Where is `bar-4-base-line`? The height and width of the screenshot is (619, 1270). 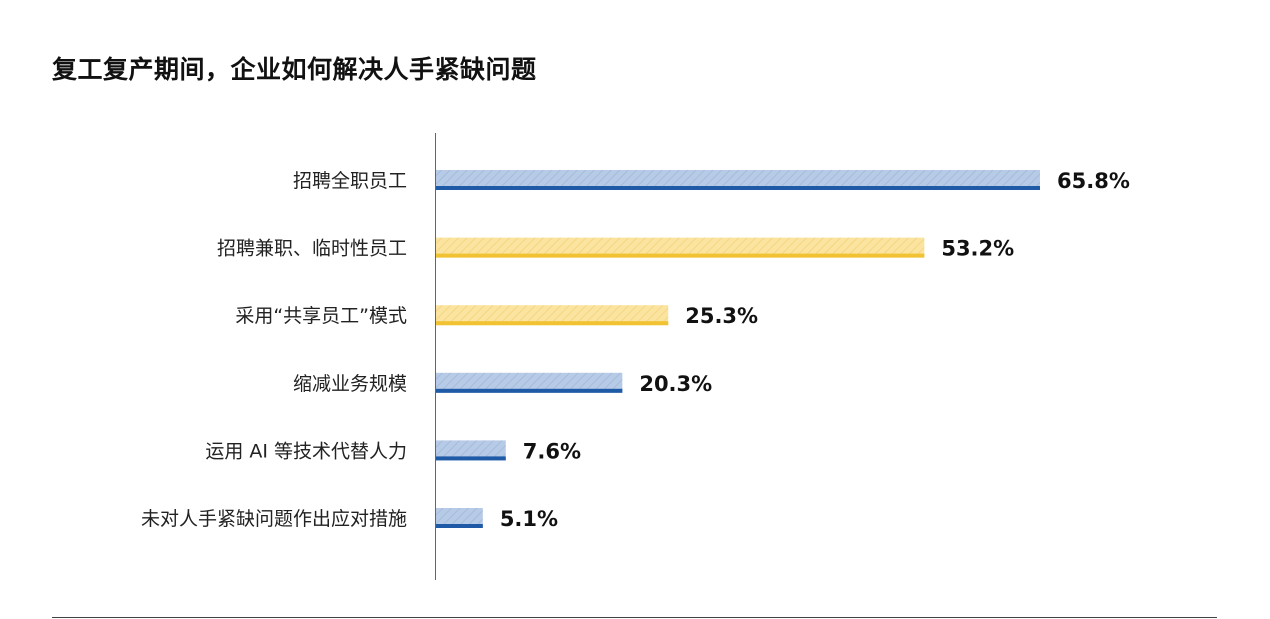 bar-4-base-line is located at coordinates (529, 390).